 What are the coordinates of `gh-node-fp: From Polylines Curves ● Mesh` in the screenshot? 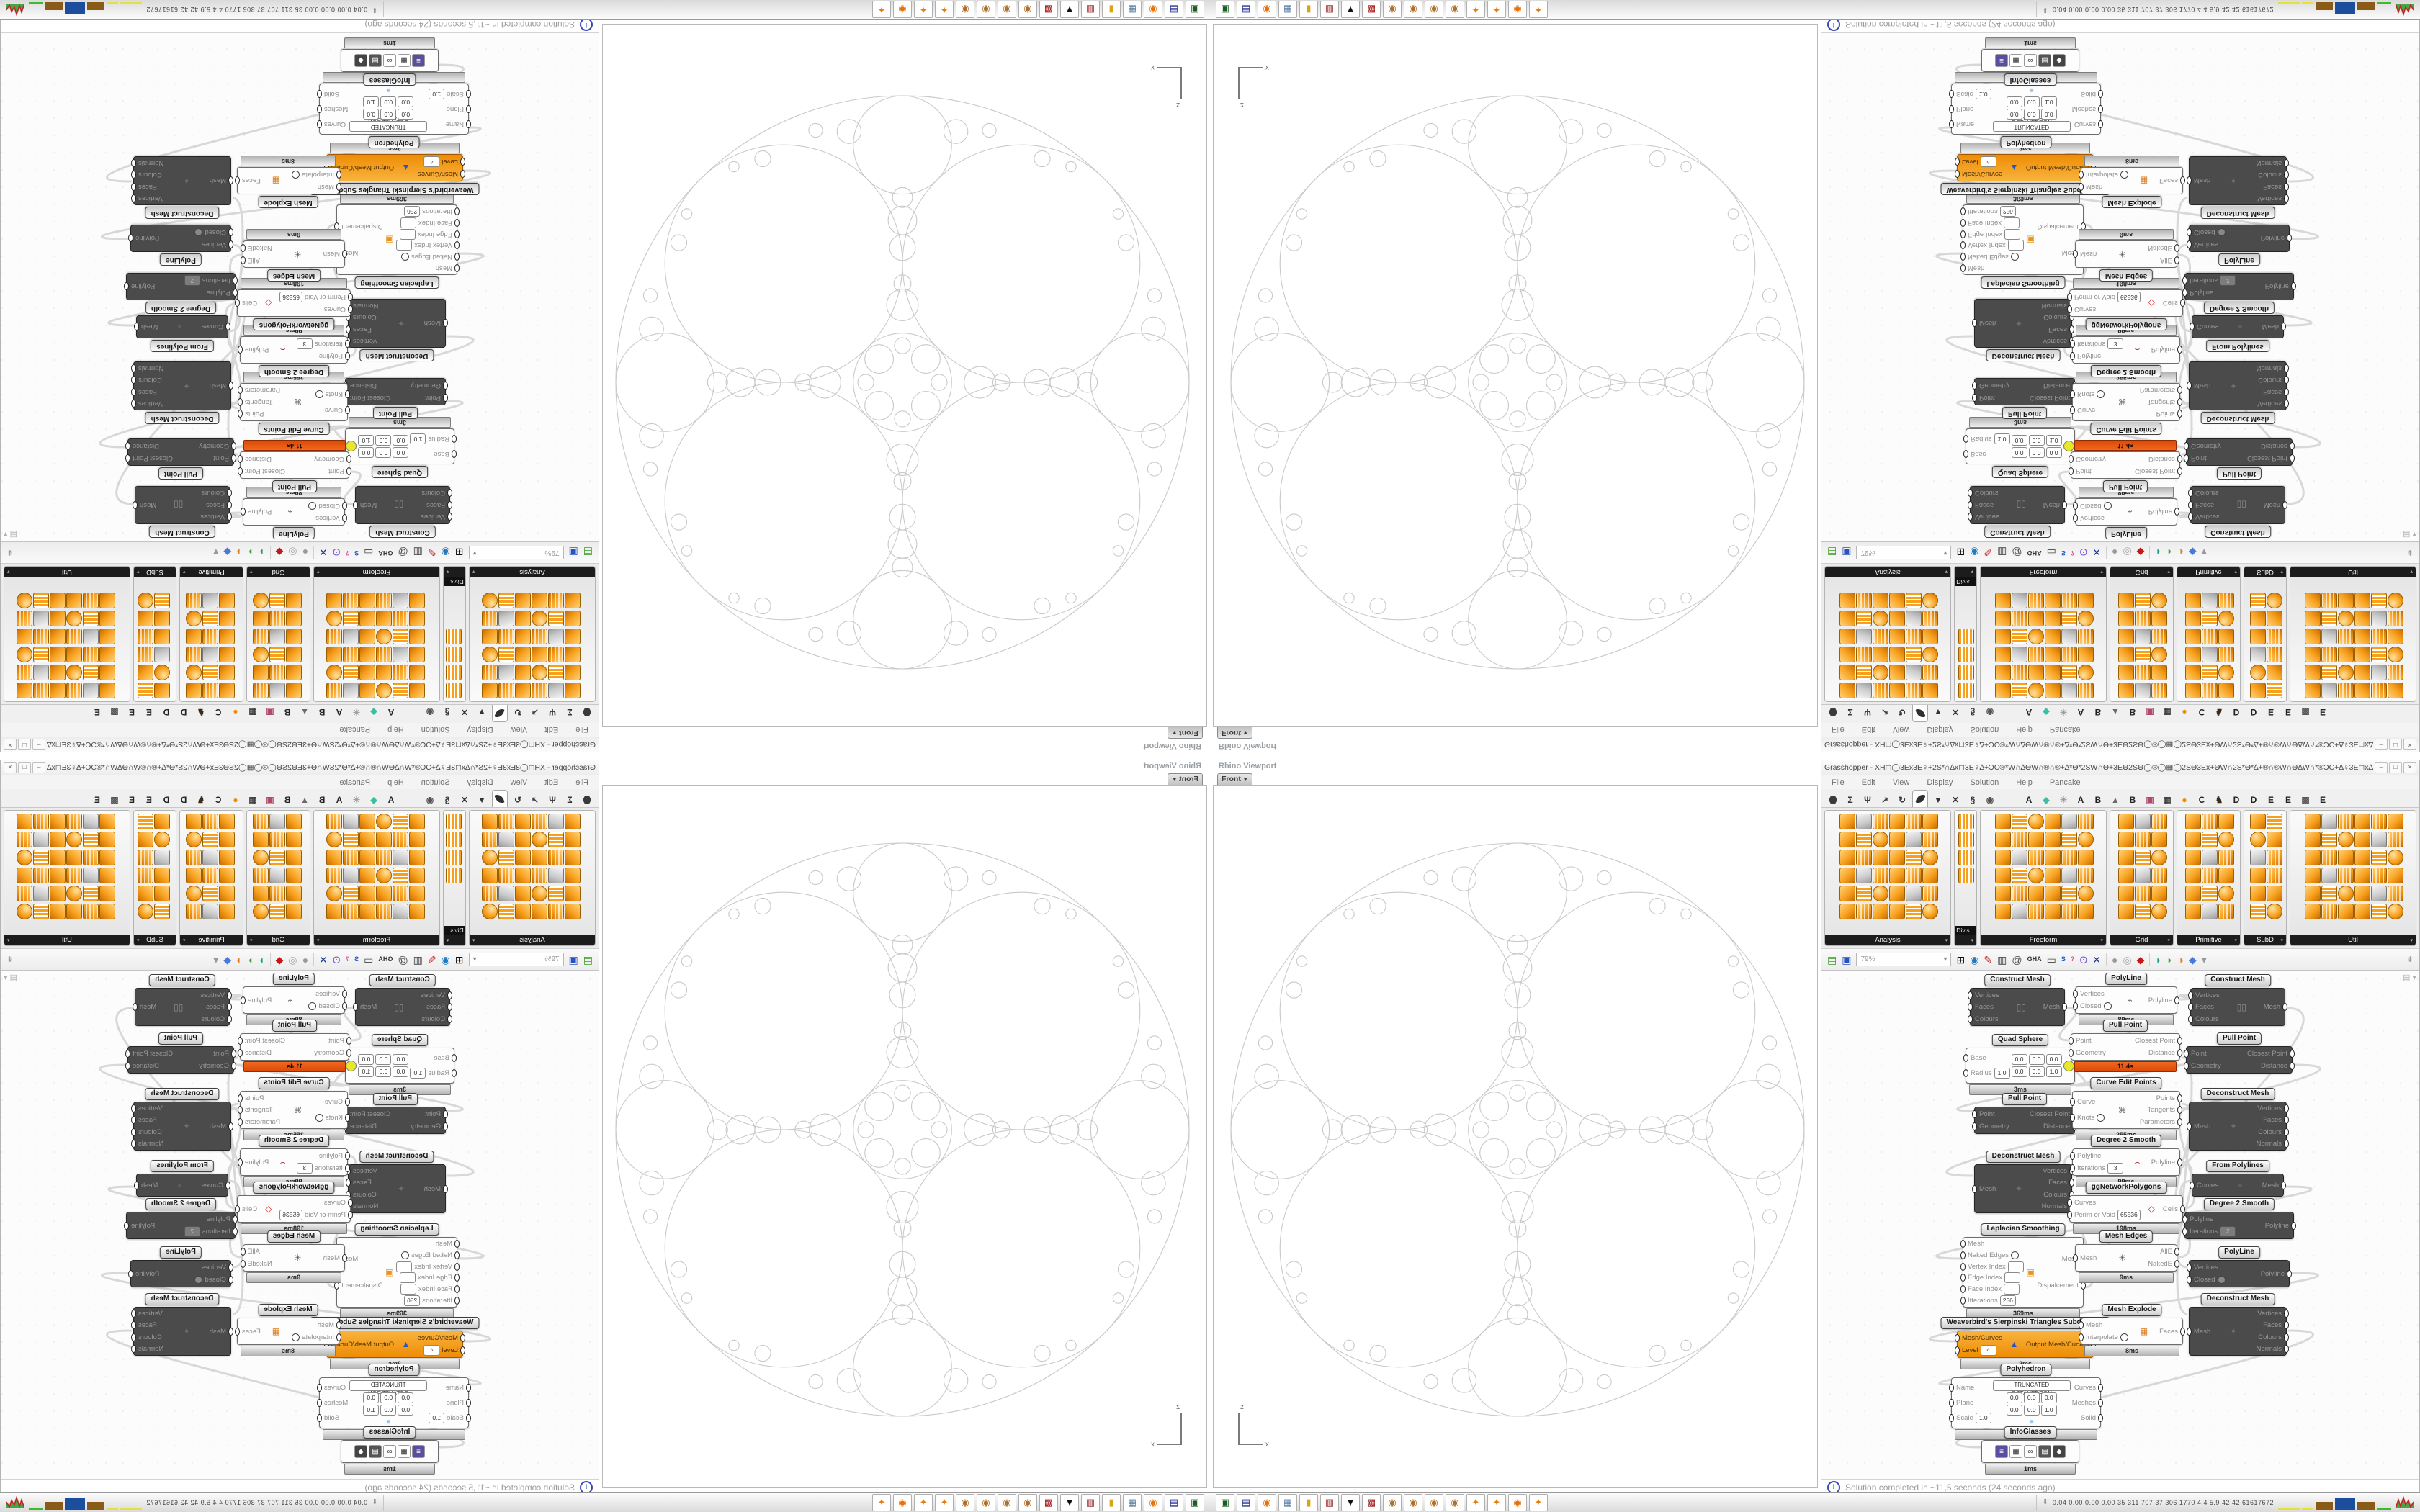 It's located at (2238, 333).